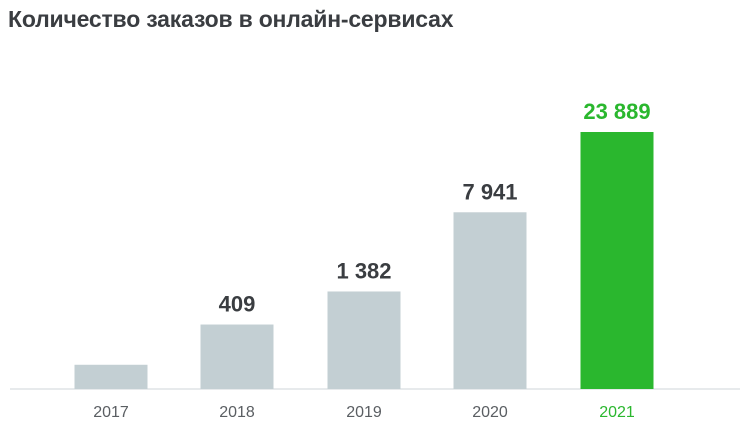  What do you see at coordinates (617, 412) in the screenshot?
I see `tick-label-2021: 2021` at bounding box center [617, 412].